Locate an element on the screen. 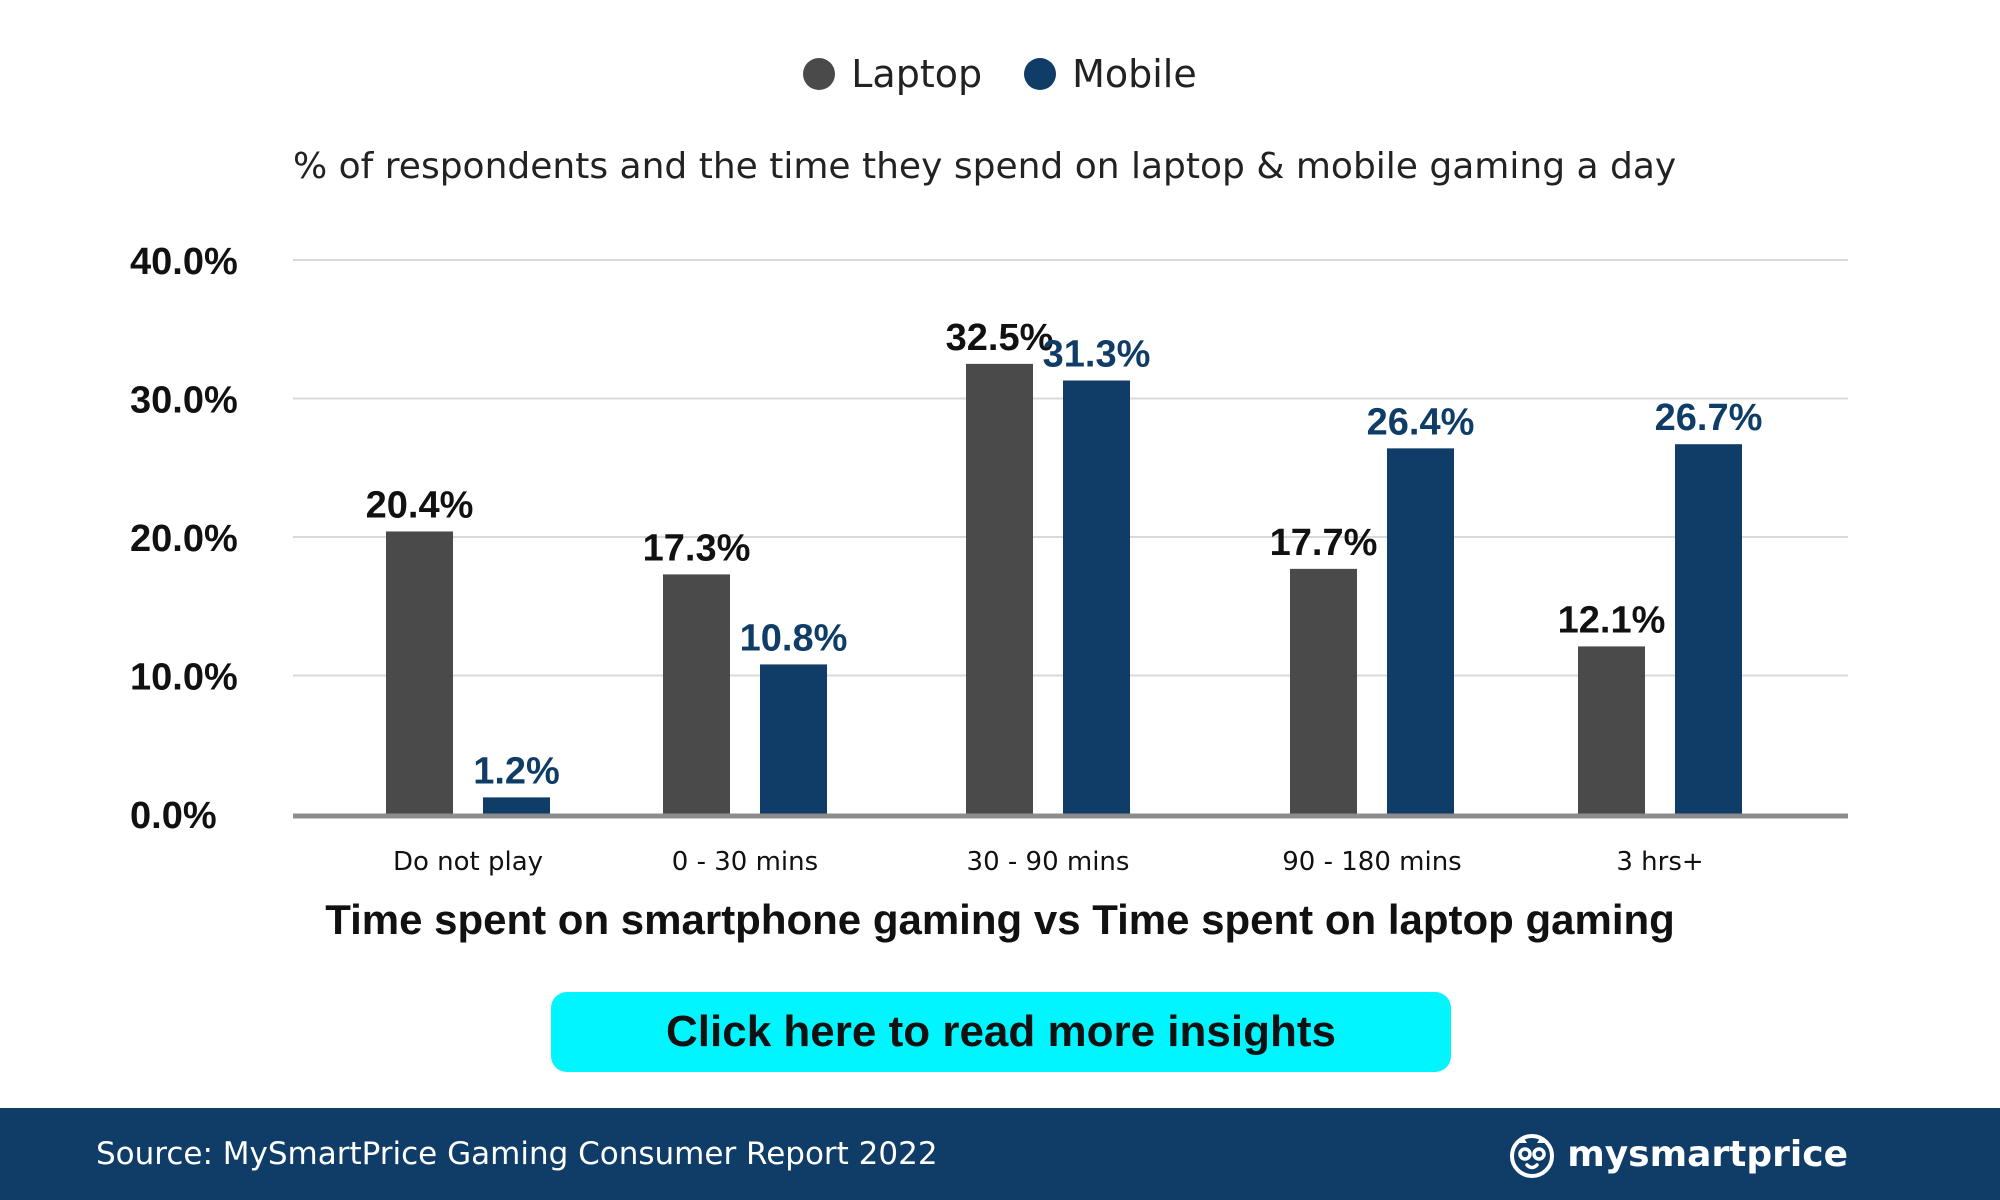 The width and height of the screenshot is (2000, 1200). y-tick-label: 30.0% is located at coordinates (184, 401).